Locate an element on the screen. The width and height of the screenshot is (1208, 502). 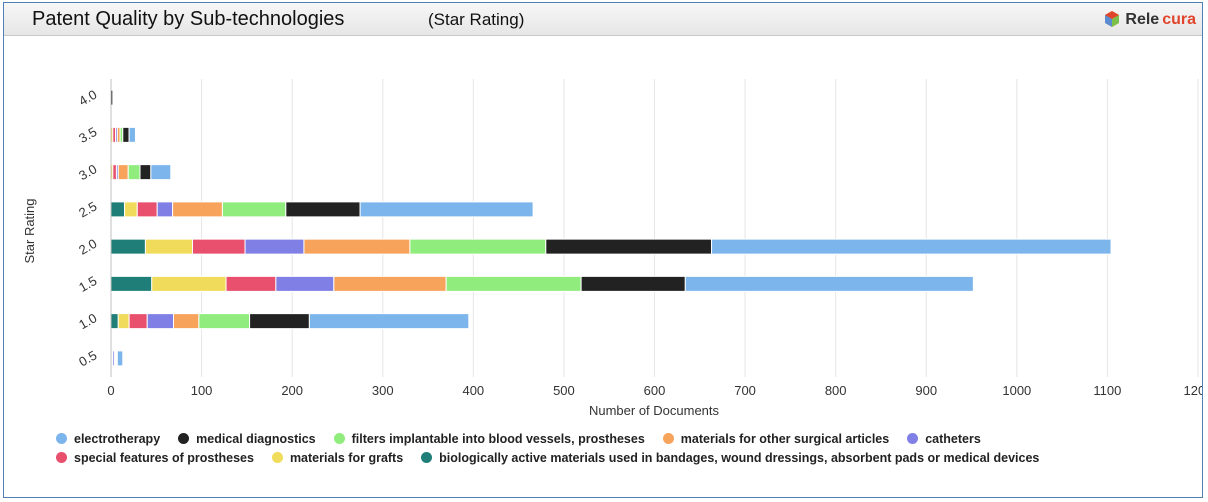
x-axis-title: Number of Documents is located at coordinates (654, 410).